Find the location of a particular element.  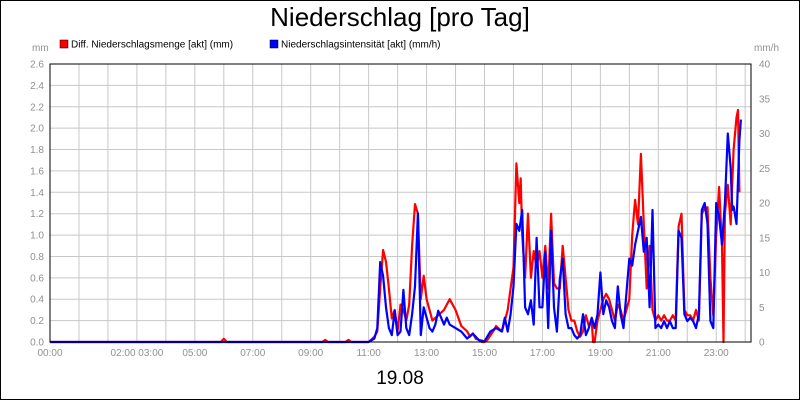

y-left-tick-label: 1.0 is located at coordinates (37, 236).